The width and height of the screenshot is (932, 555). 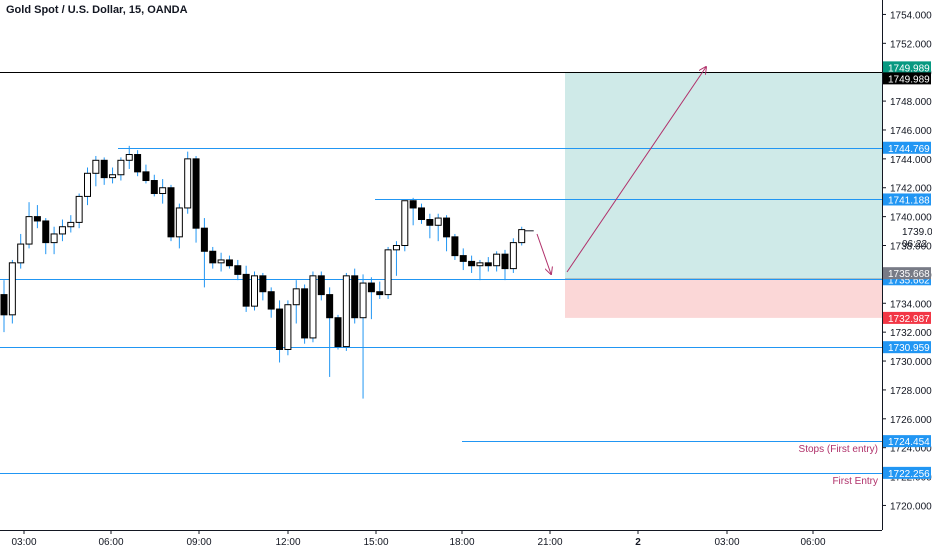 What do you see at coordinates (911, 189) in the screenshot?
I see `price-tick-label: 1742.000` at bounding box center [911, 189].